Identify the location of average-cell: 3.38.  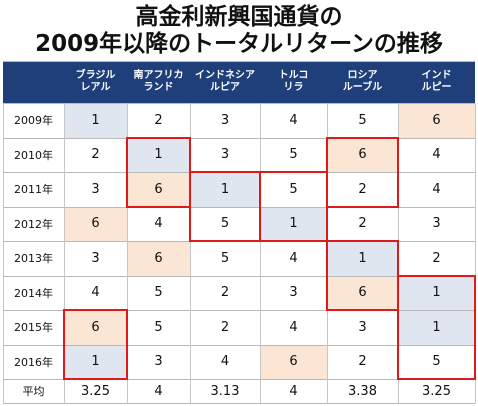
(362, 391).